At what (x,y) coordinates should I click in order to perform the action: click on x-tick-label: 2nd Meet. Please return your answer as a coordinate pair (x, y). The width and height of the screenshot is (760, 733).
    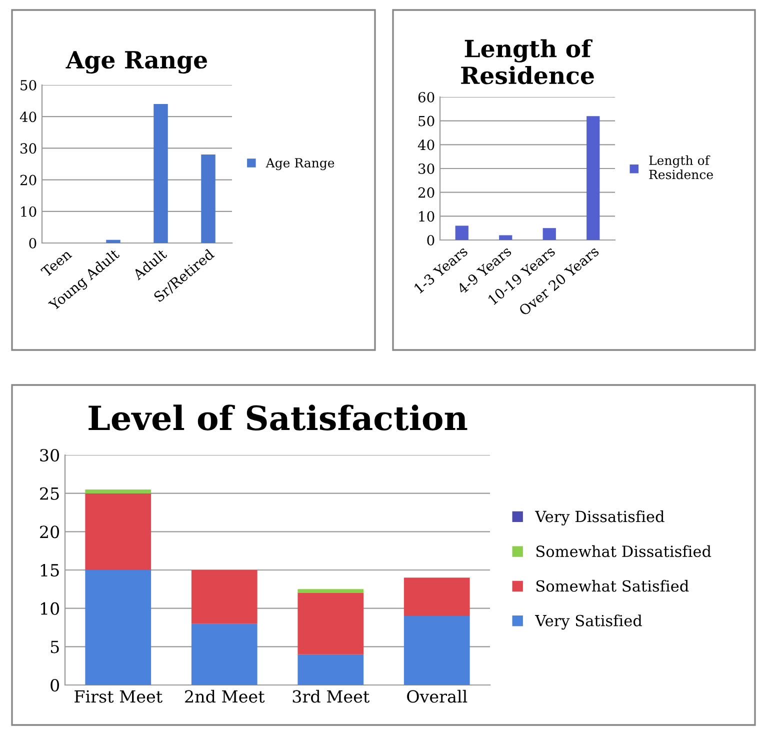
    Looking at the image, I should click on (225, 696).